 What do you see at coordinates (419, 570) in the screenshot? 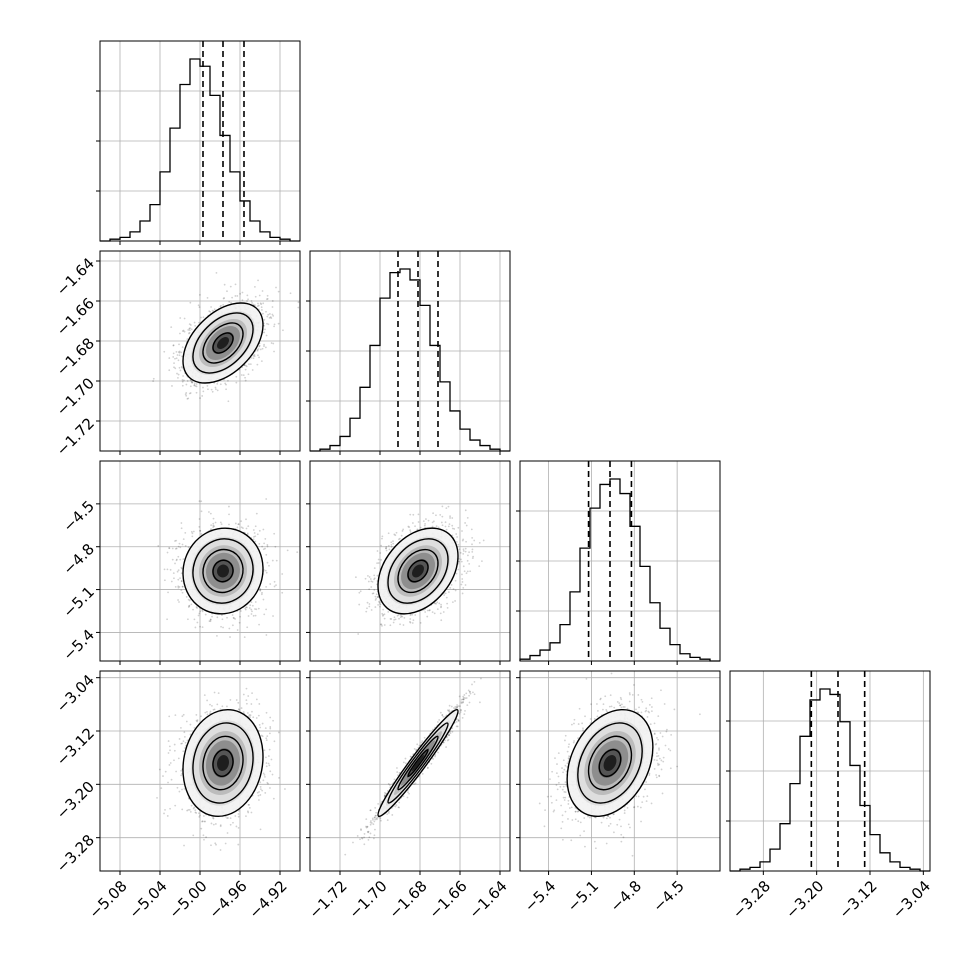
I see `panel-content` at bounding box center [419, 570].